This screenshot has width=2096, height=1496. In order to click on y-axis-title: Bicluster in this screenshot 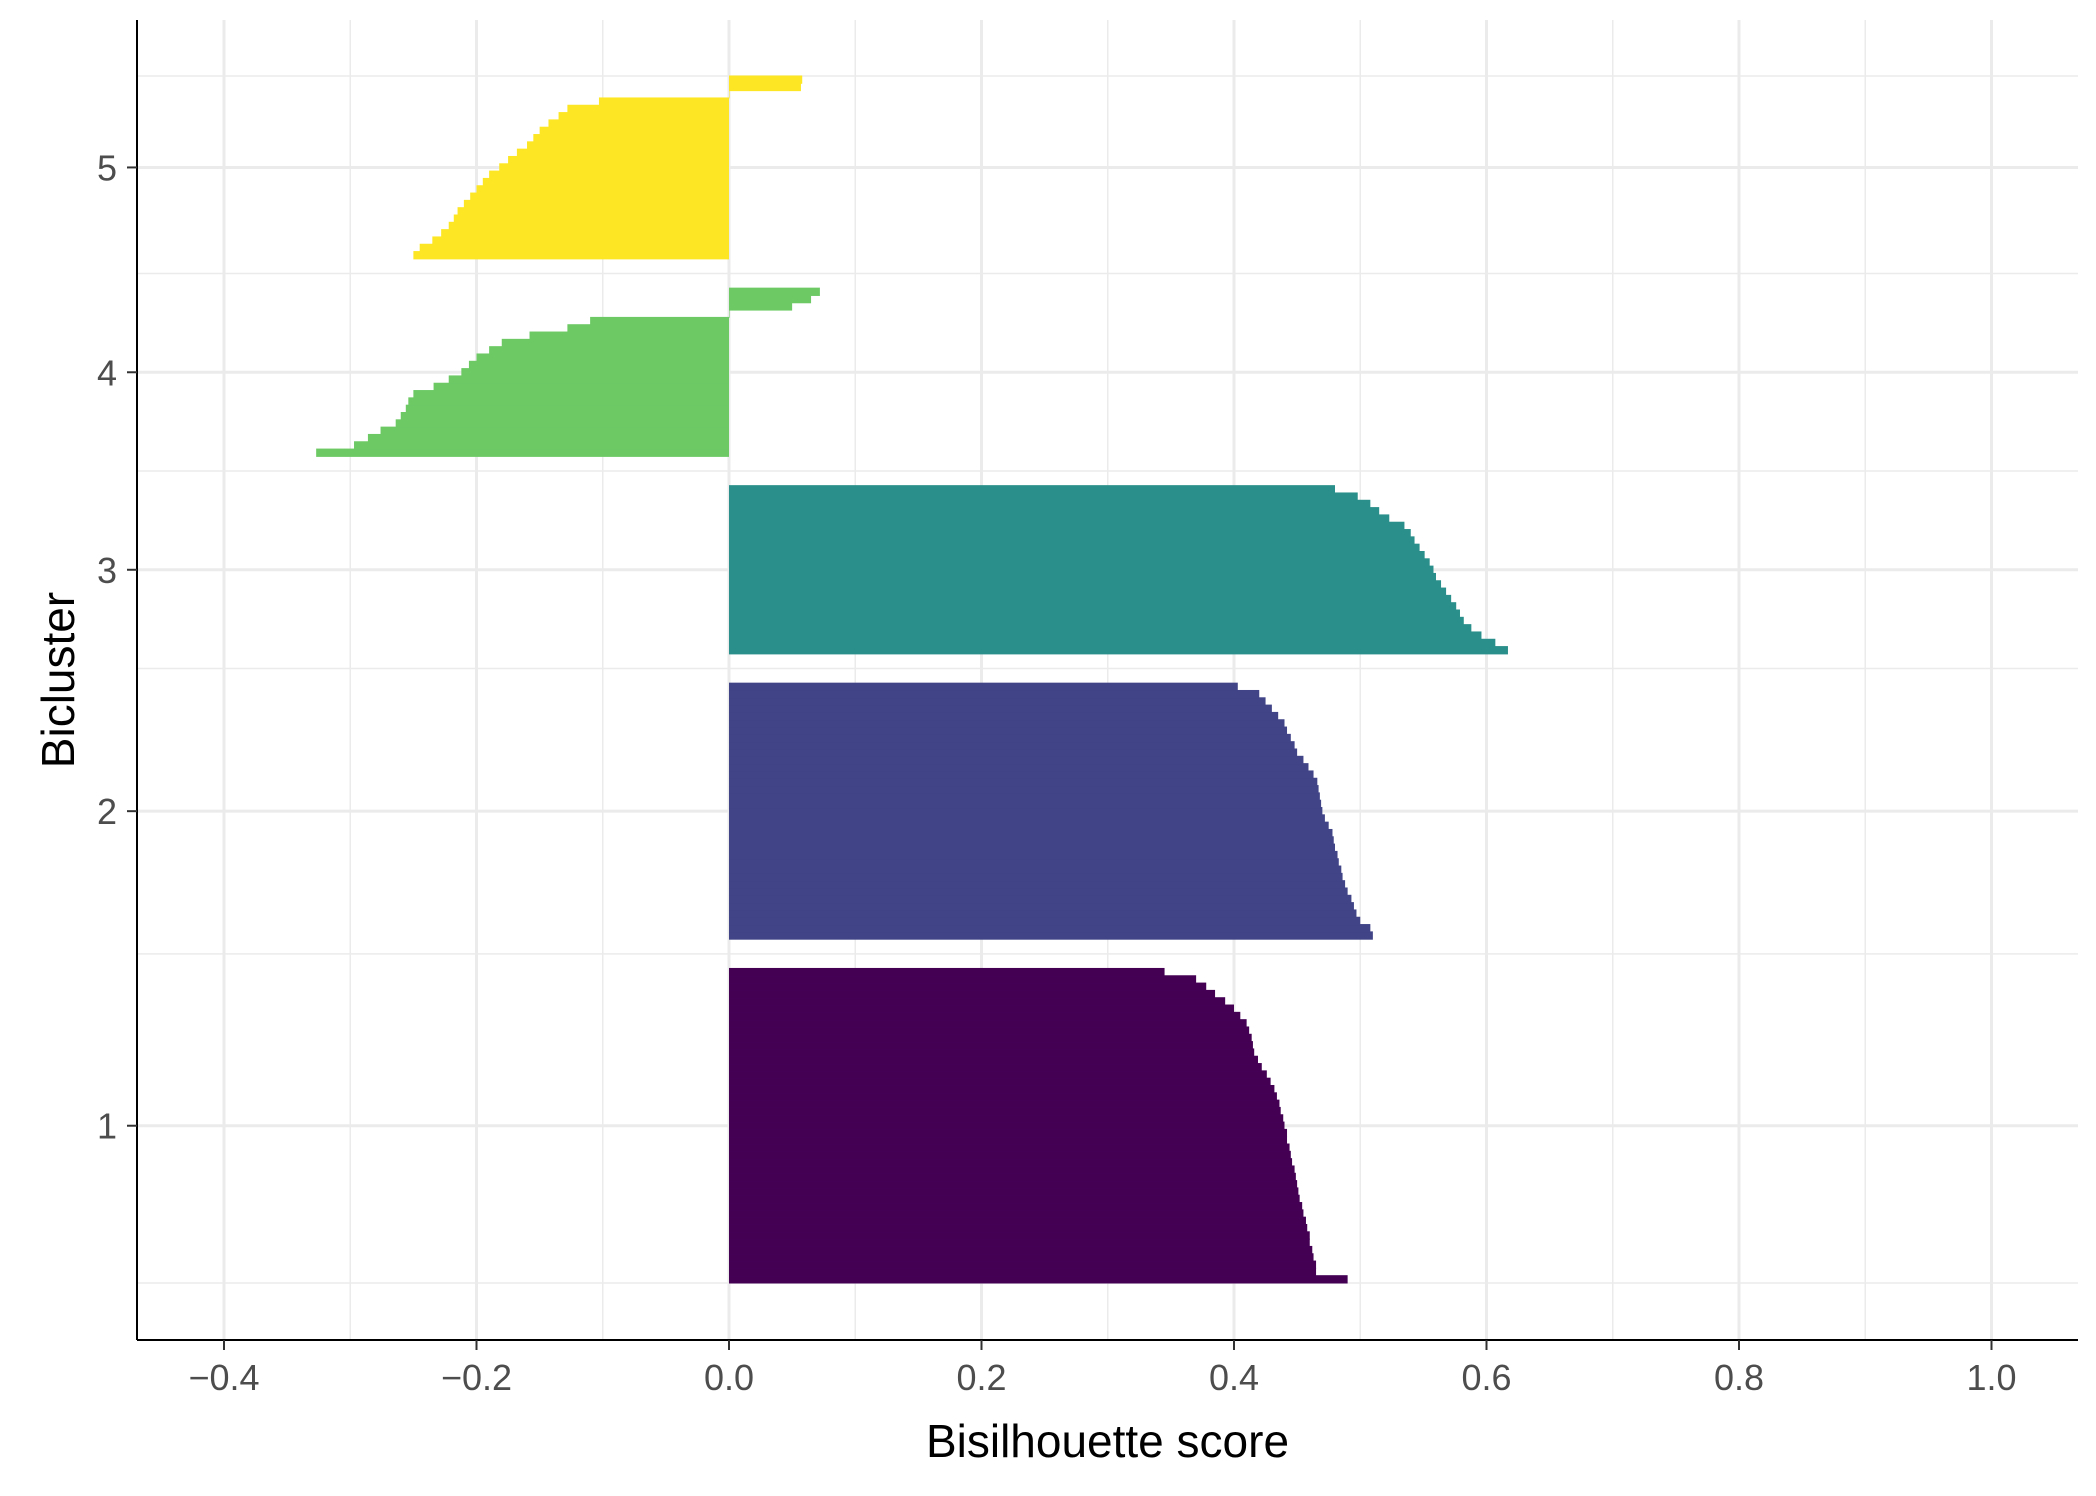, I will do `click(58, 680)`.